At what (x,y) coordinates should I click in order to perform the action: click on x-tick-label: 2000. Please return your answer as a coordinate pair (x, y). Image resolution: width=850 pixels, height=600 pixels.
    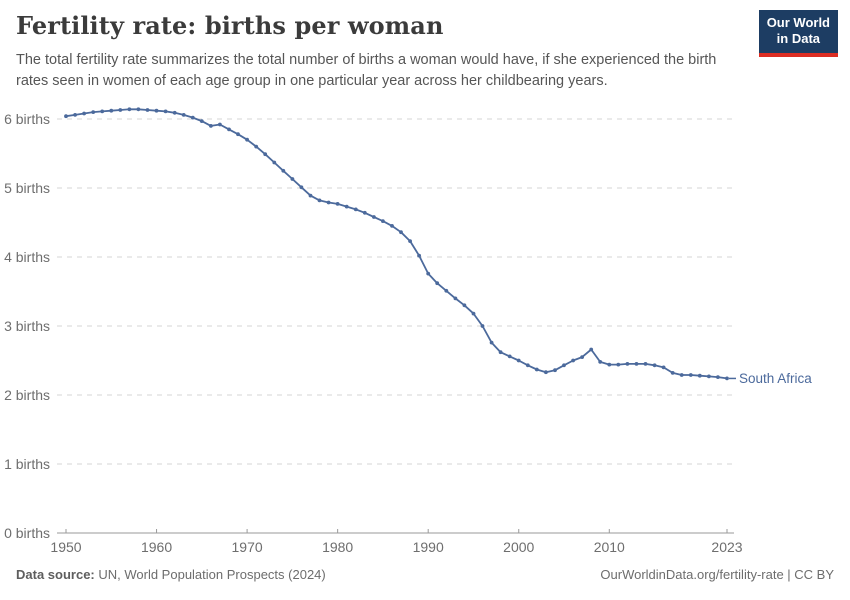
    Looking at the image, I should click on (518, 547).